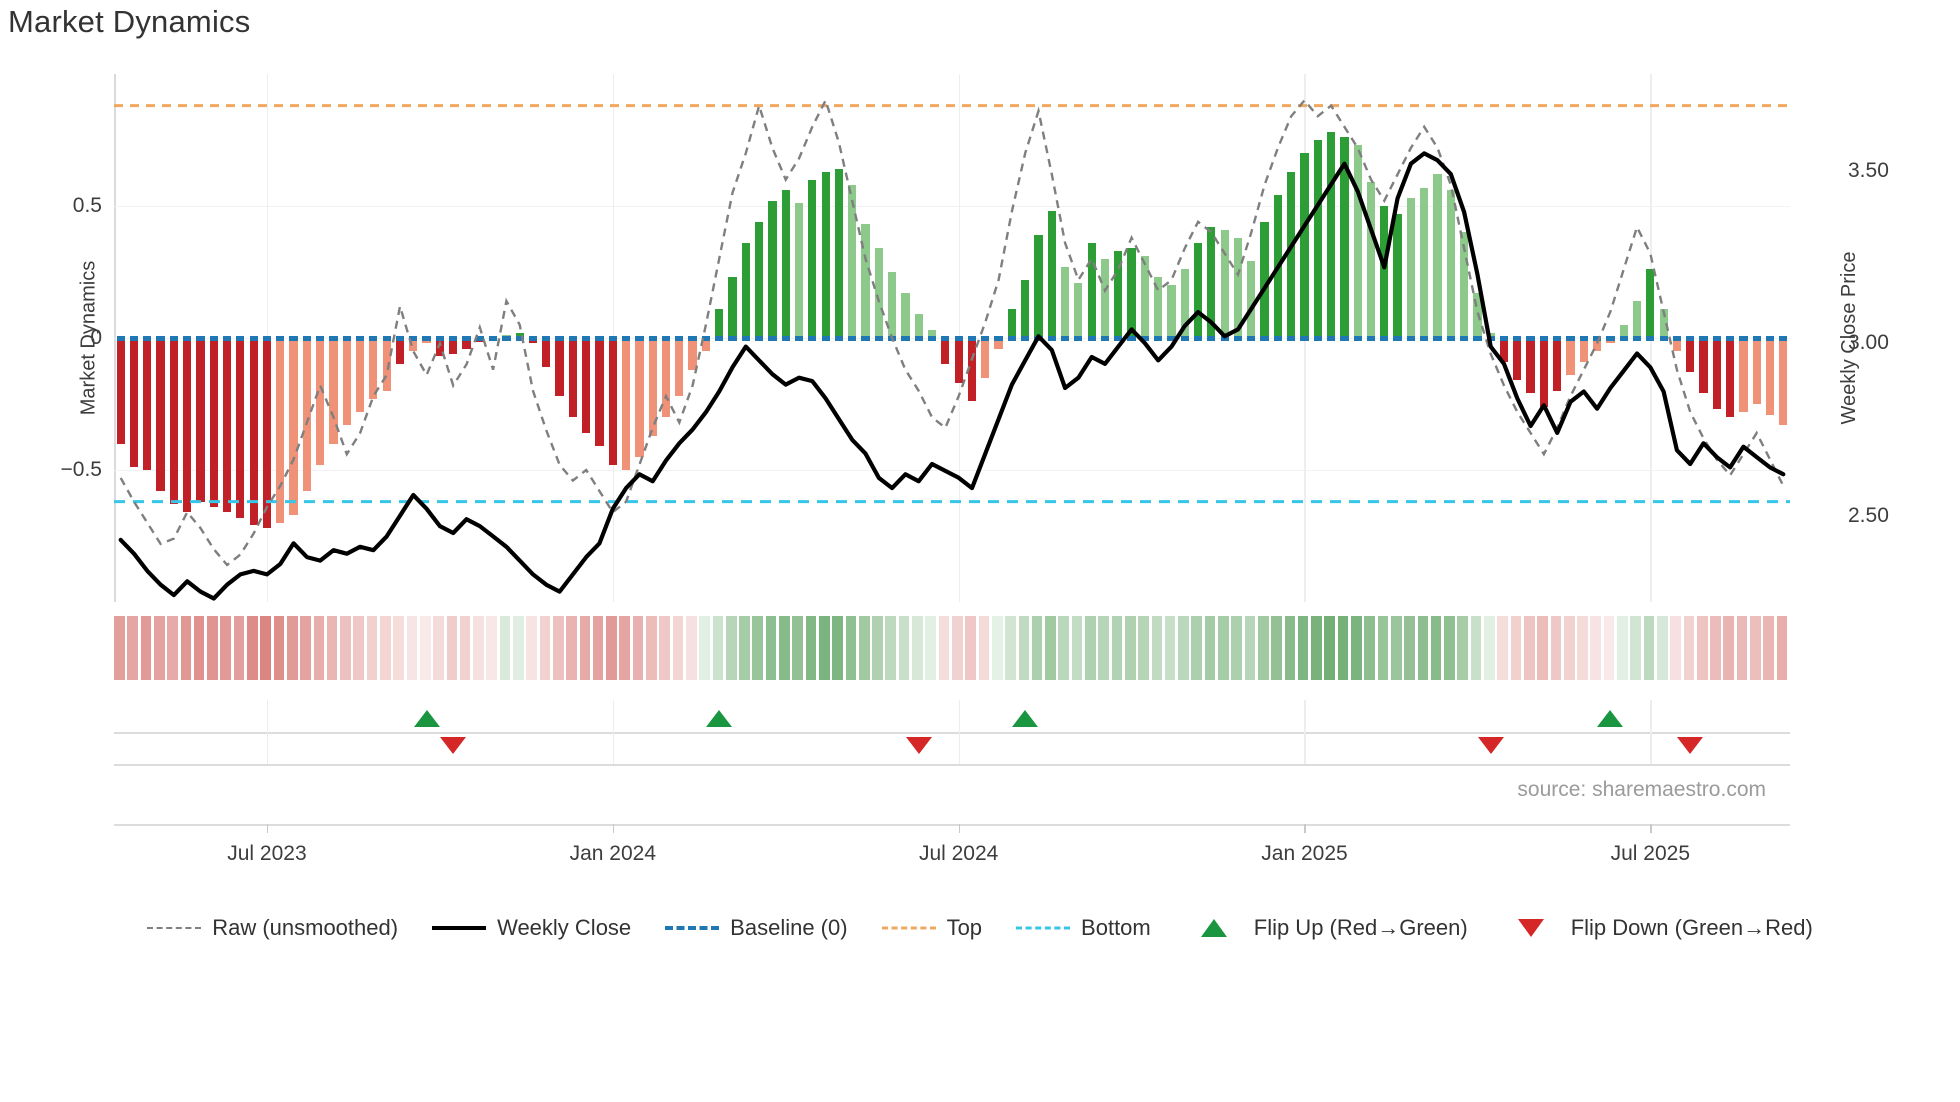 The image size is (1960, 1102). Describe the element at coordinates (1116, 927) in the screenshot. I see `legend-label: Bottom` at that location.